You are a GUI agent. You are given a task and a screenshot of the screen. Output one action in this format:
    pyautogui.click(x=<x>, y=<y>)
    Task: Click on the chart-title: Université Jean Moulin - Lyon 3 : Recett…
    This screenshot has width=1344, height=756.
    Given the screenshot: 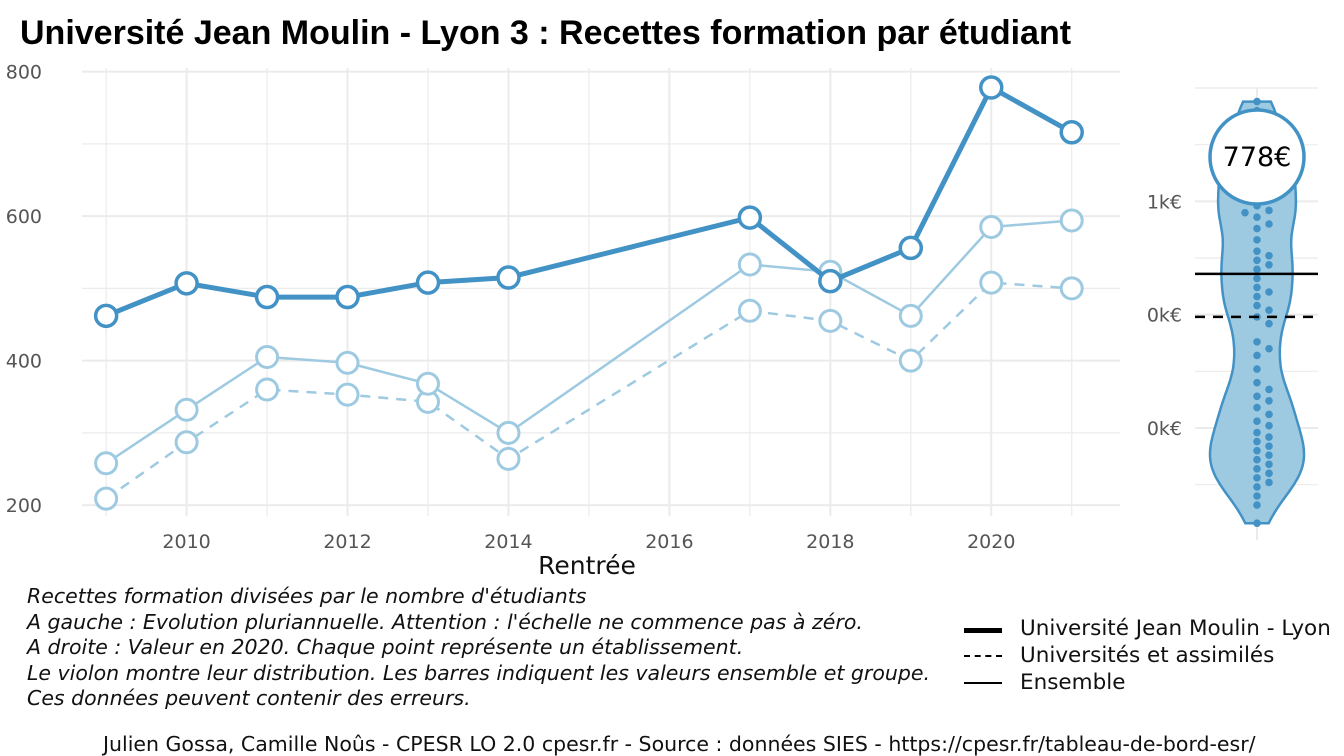 What is the action you would take?
    pyautogui.click(x=546, y=33)
    